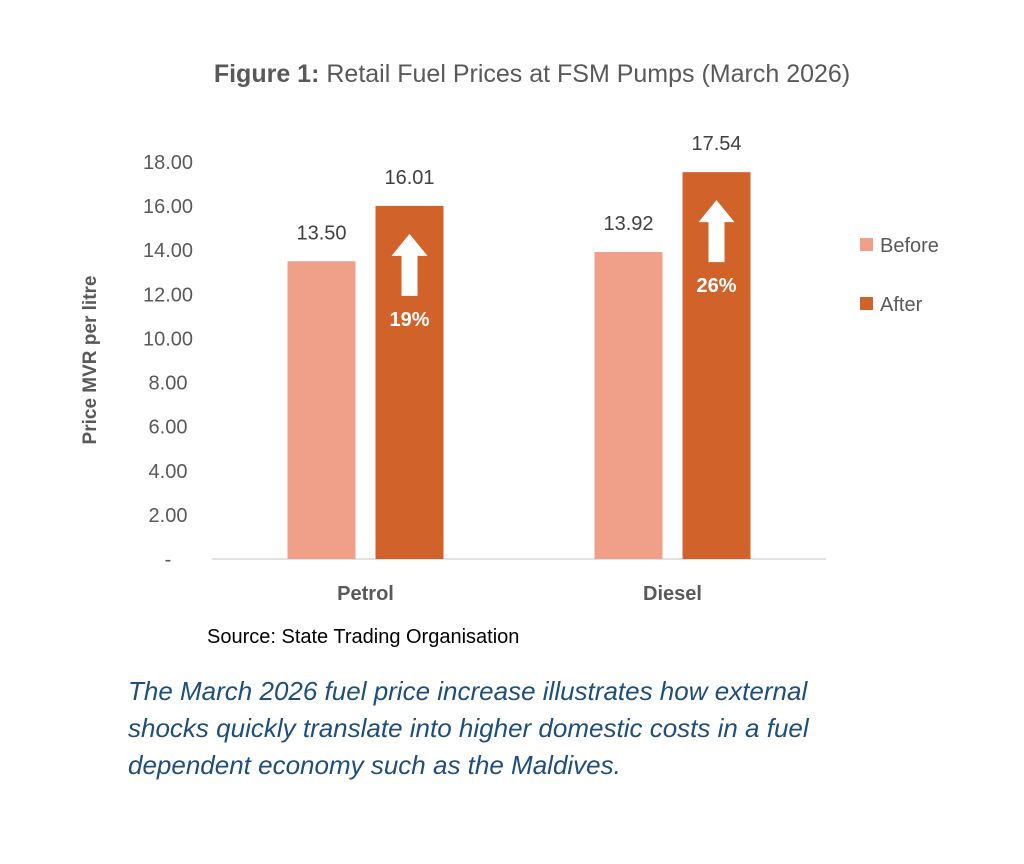 This screenshot has width=1024, height=864. Describe the element at coordinates (909, 246) in the screenshot. I see `legend-label-before: Before` at that location.